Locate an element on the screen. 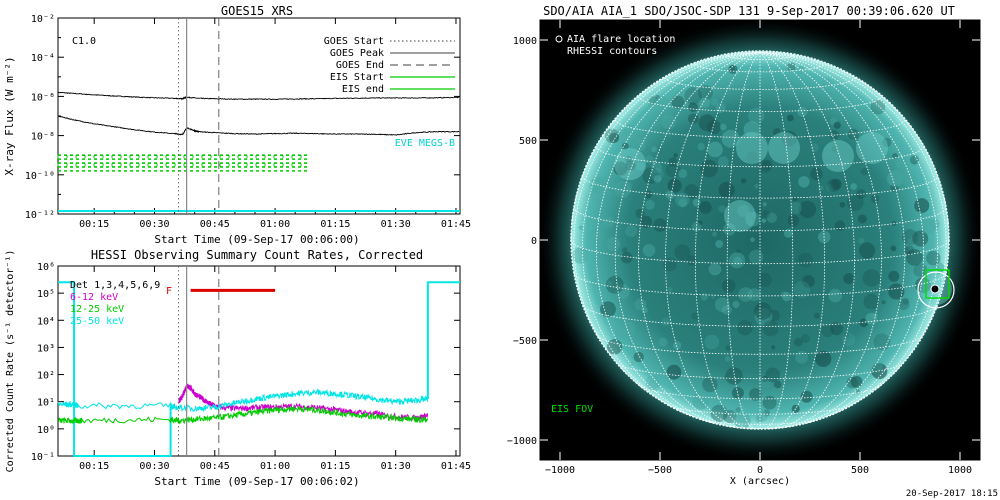 This screenshot has width=1000, height=500. goes-x-axis-label: Start Time (09-Sep-17 00:06:00) is located at coordinates (256, 239).